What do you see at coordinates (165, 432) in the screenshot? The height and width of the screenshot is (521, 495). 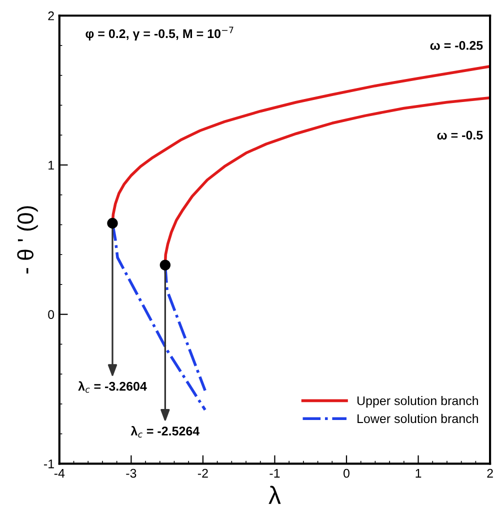 I see `annotation: λ$_{c}$ = -2.5264` at bounding box center [165, 432].